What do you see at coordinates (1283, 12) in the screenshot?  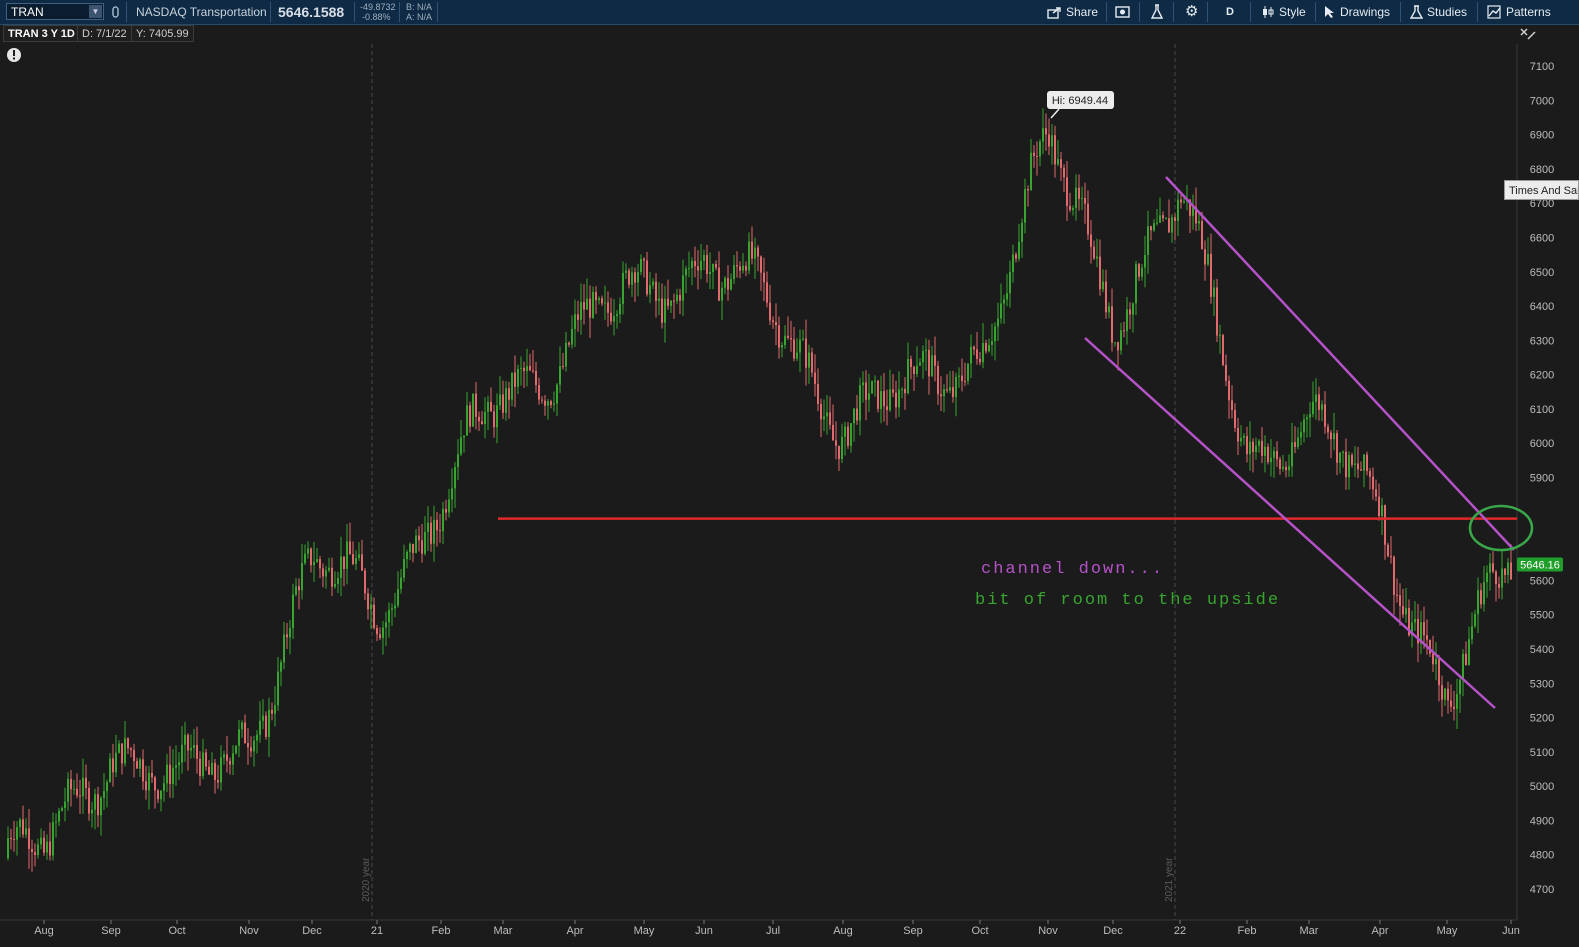 I see `style-button: Style` at bounding box center [1283, 12].